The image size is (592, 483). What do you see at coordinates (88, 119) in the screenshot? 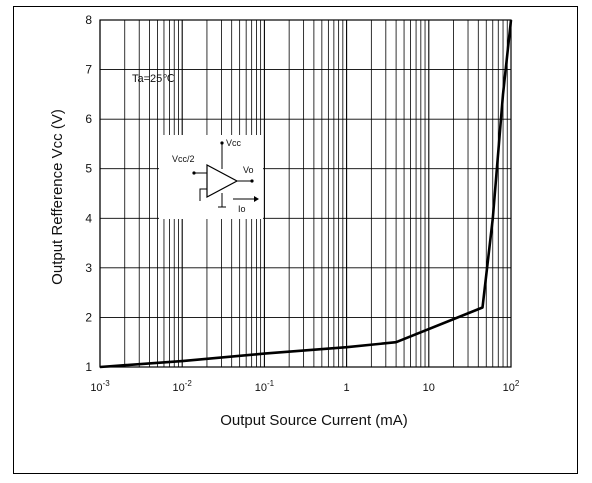
I see `y-tick-label: 6` at bounding box center [88, 119].